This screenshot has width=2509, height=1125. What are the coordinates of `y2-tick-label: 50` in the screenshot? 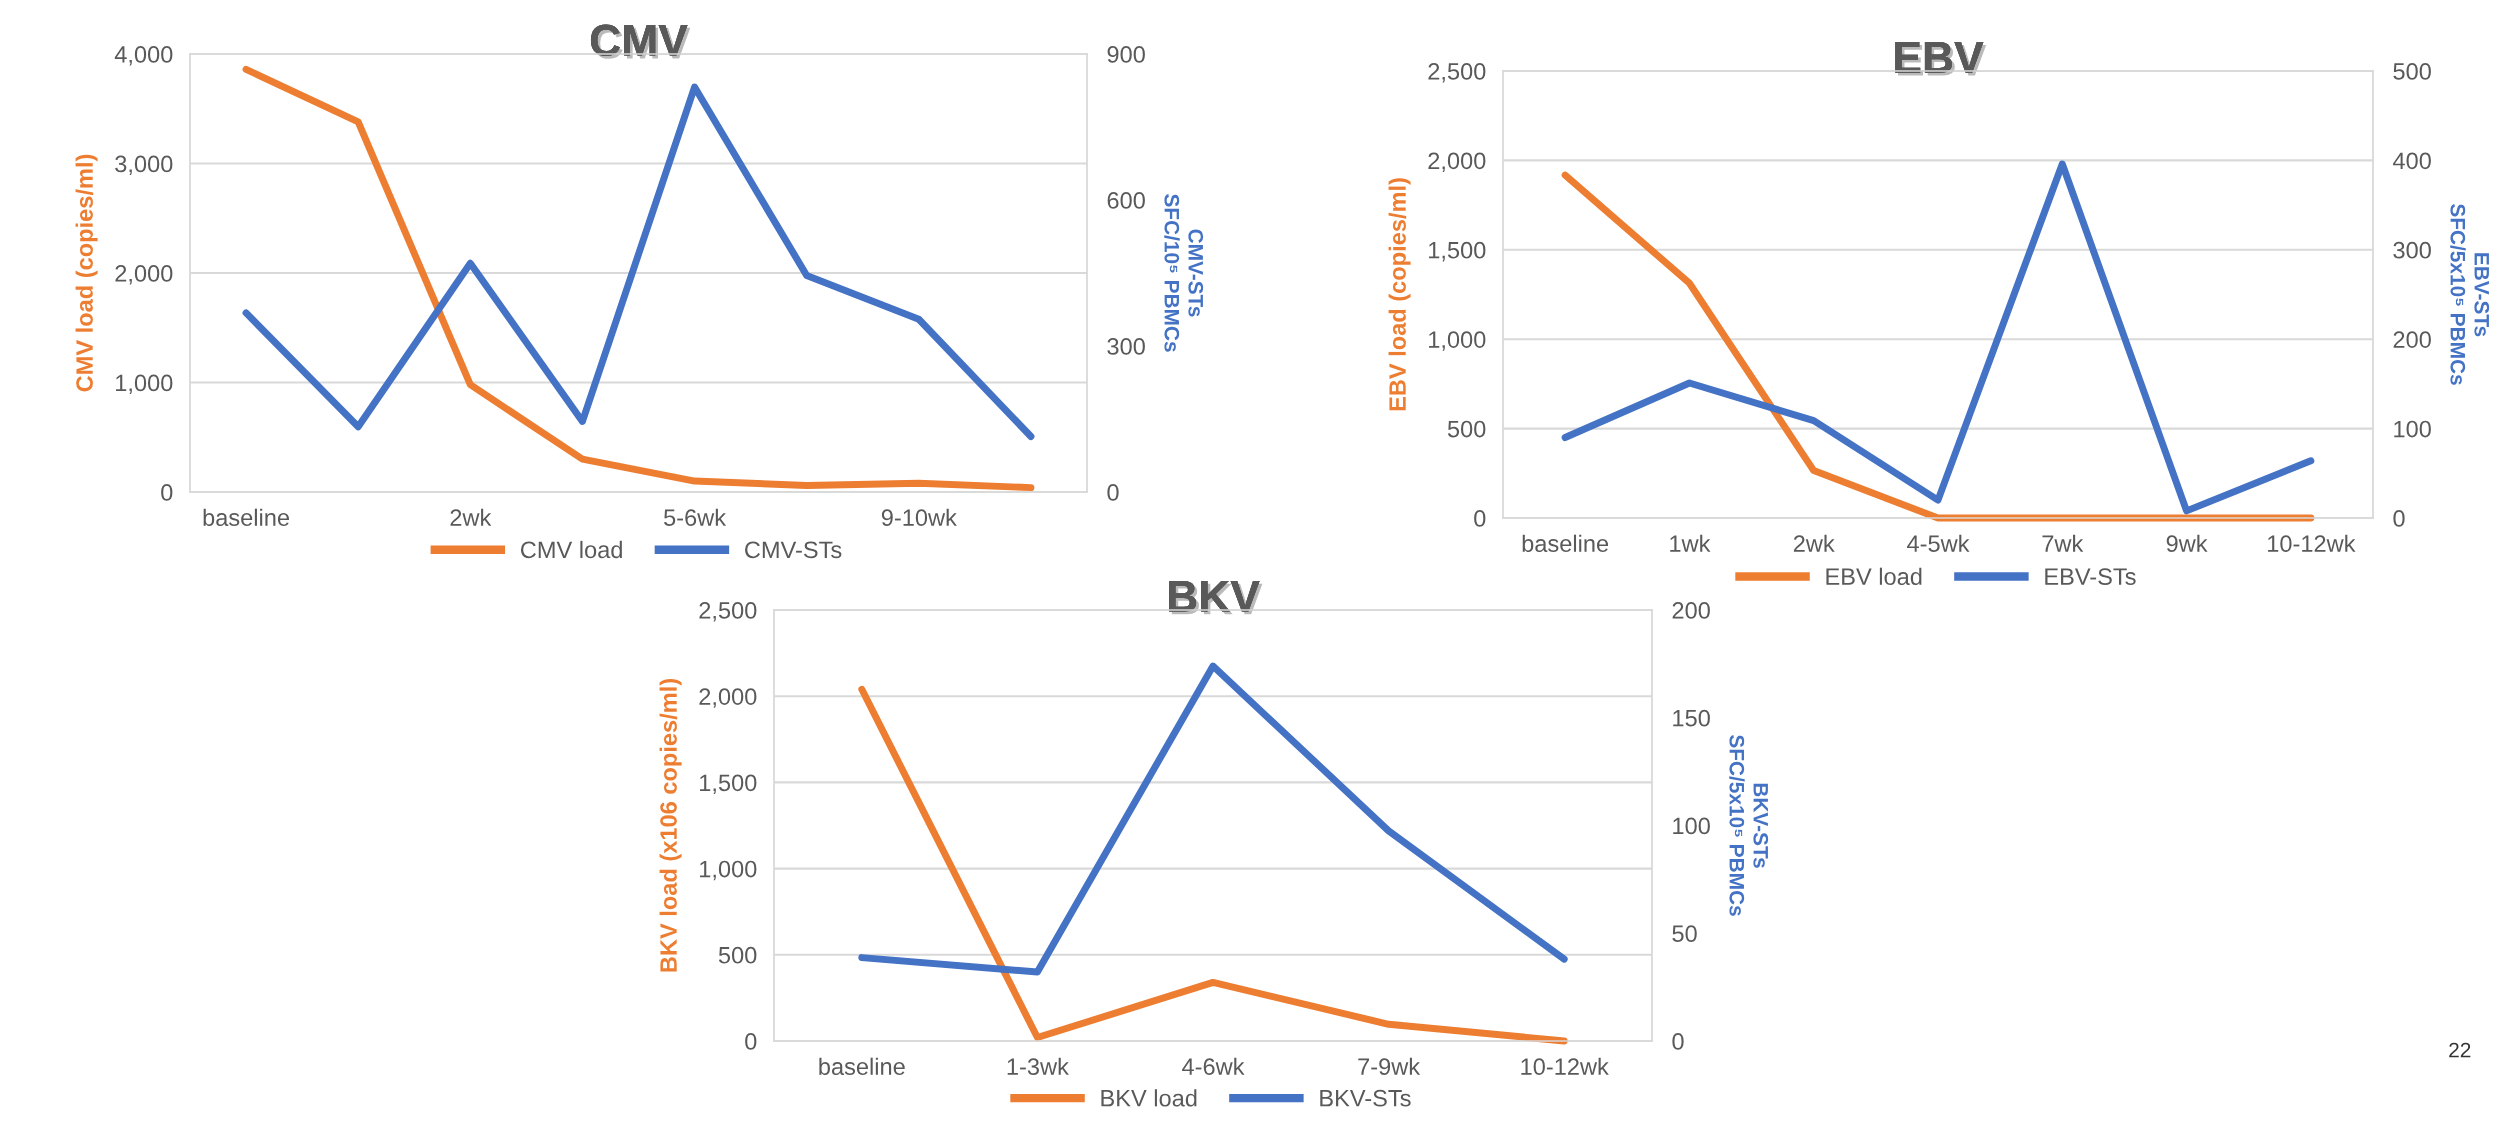 It's located at (1684, 934).